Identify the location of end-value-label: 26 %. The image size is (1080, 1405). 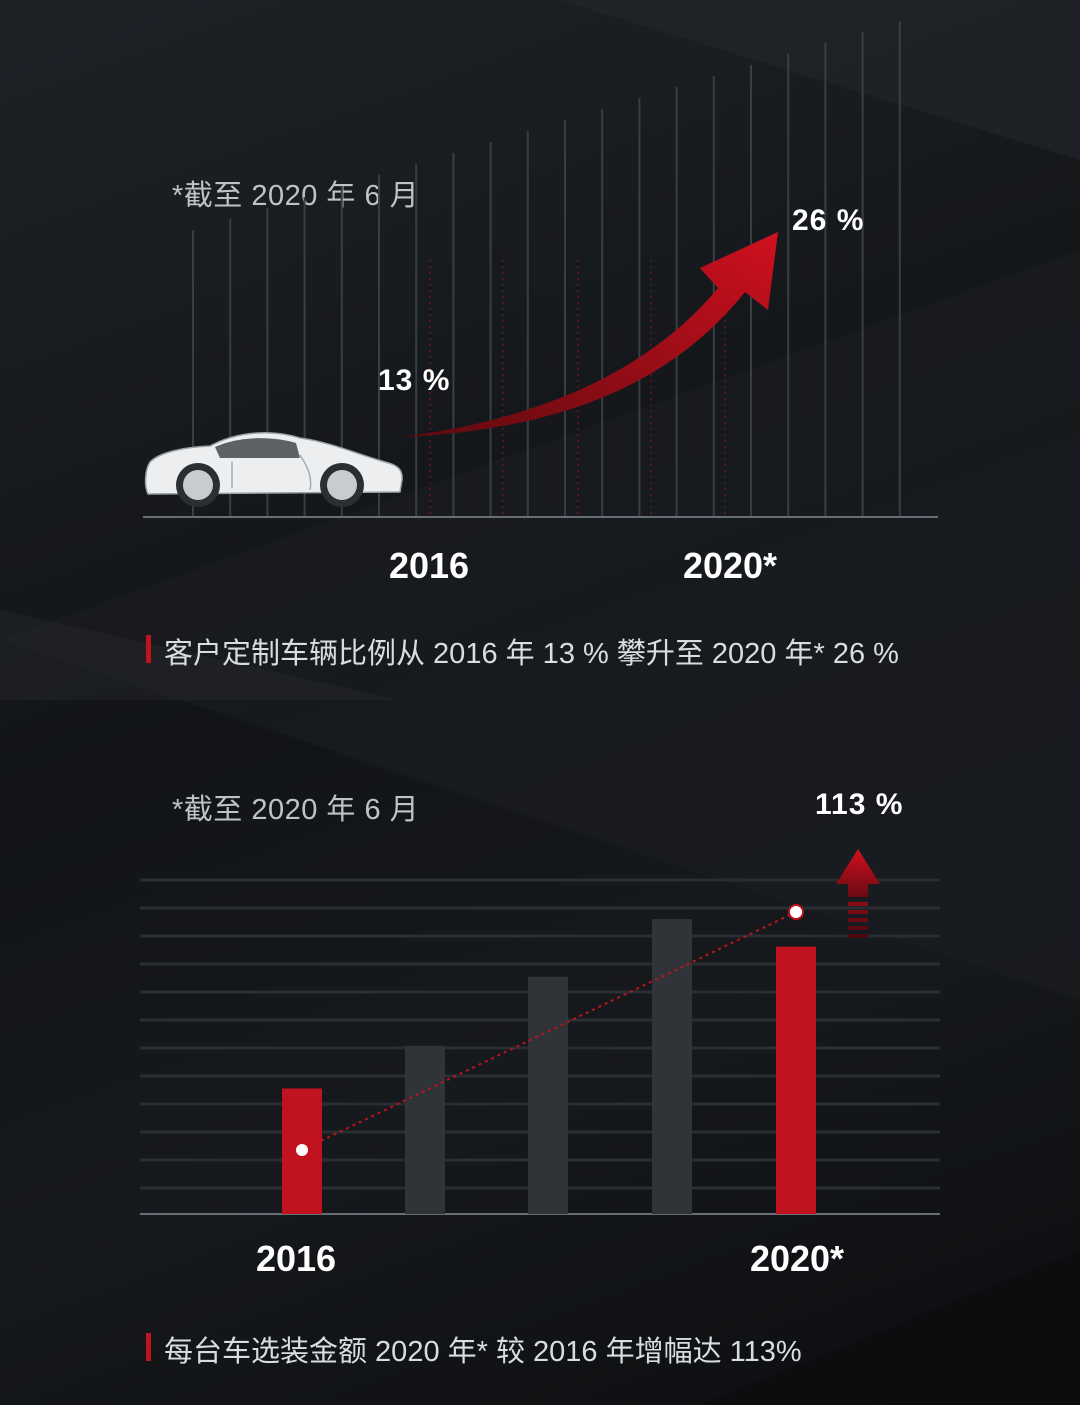
(828, 220).